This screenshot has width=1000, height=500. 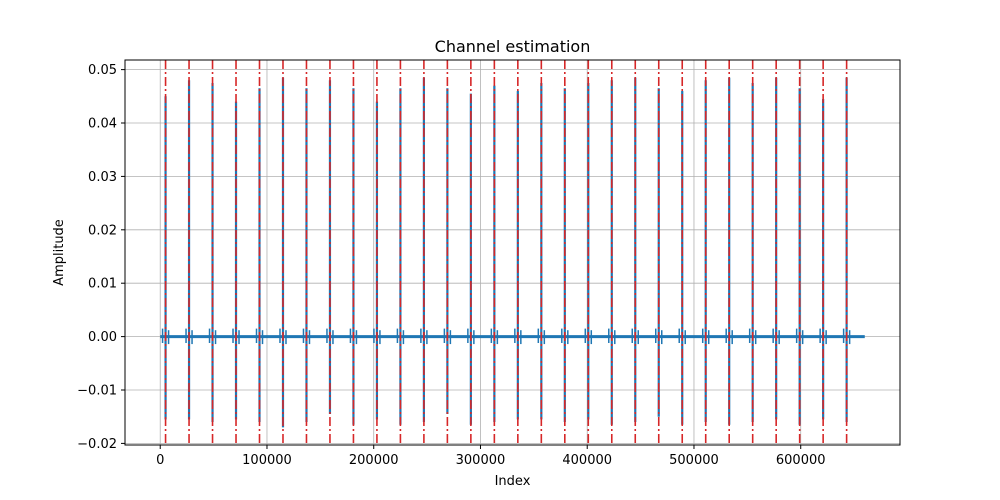 I want to click on x-axis-title: Index, so click(x=513, y=481).